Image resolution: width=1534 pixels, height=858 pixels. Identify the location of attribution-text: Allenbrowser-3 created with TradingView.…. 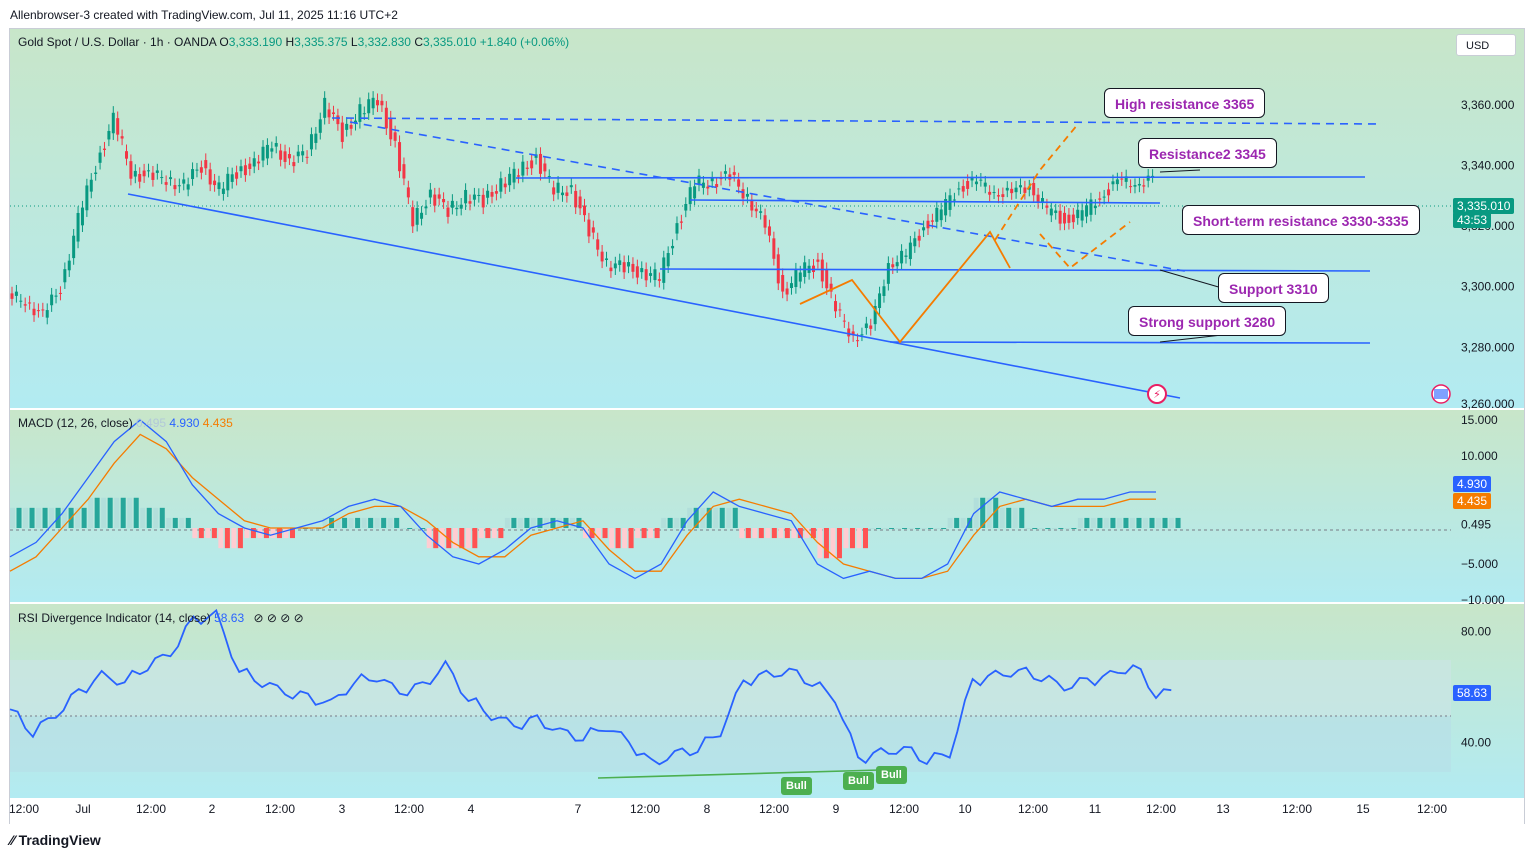
(204, 15).